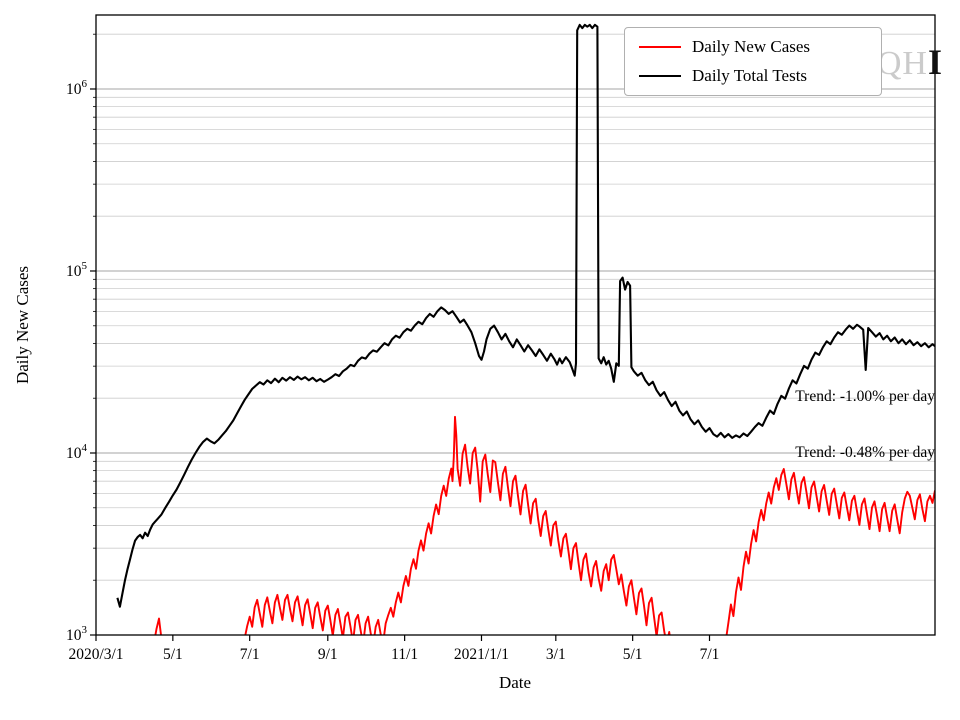 The height and width of the screenshot is (720, 960). I want to click on watermark: QHI, so click(909, 62).